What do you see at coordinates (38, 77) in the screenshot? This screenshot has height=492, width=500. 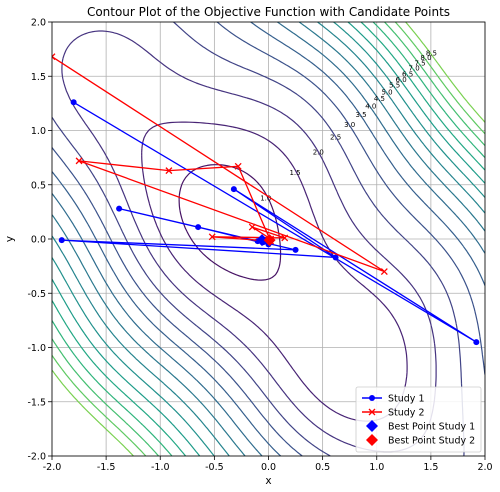 I see `y-tick-label: 1.5` at bounding box center [38, 77].